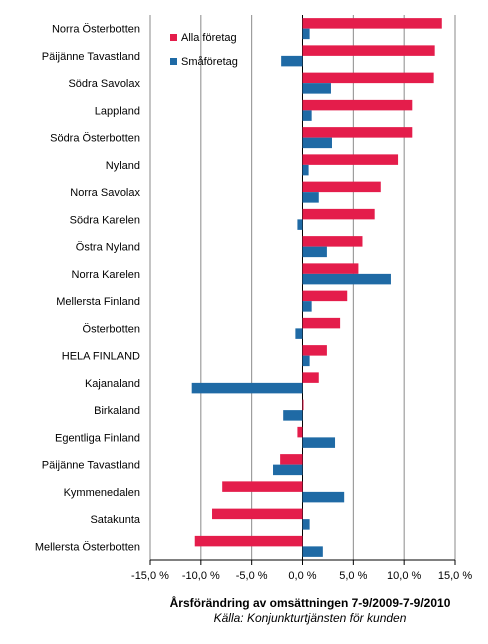  I want to click on category-label: Östra Nyland, so click(108, 248).